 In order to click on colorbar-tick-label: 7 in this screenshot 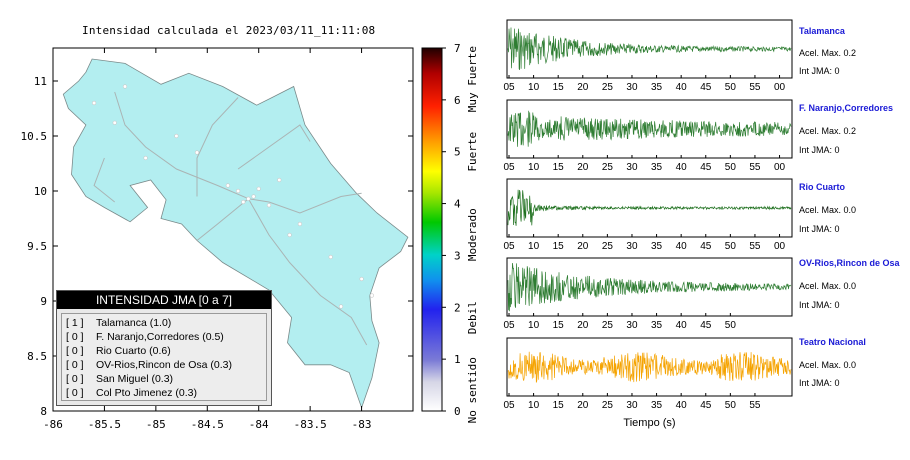, I will do `click(457, 48)`.